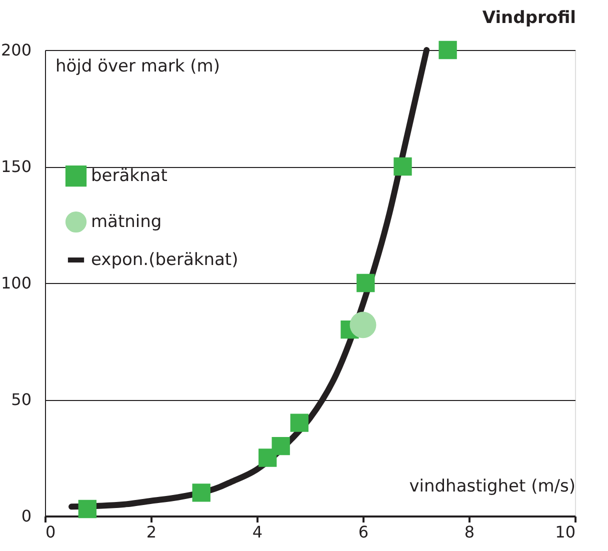  Describe the element at coordinates (129, 176) in the screenshot. I see `legend-label: beräknat` at that location.